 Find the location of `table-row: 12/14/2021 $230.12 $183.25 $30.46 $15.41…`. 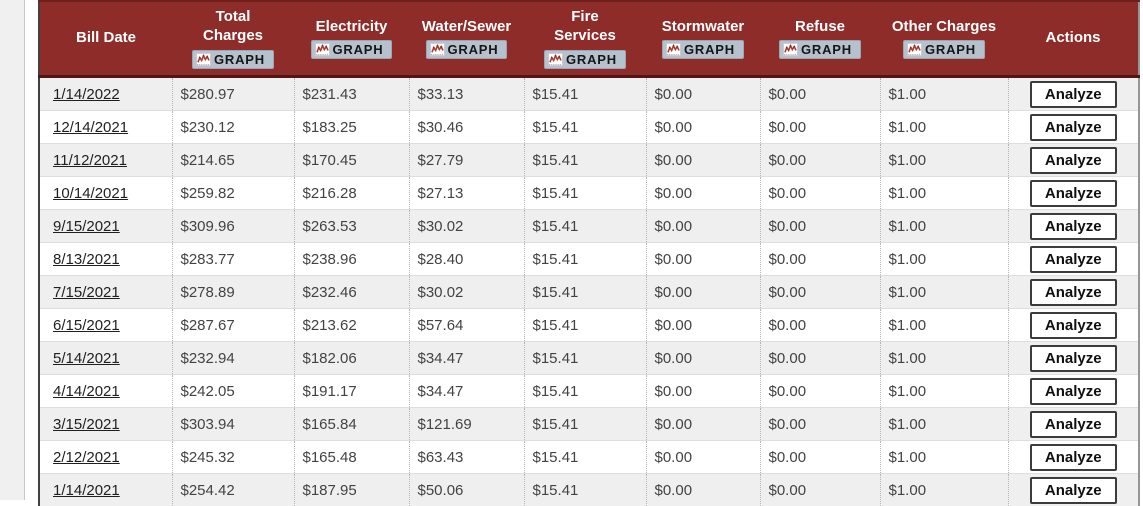

table-row: 12/14/2021 $230.12 $183.25 $30.46 $15.41… is located at coordinates (589, 127).